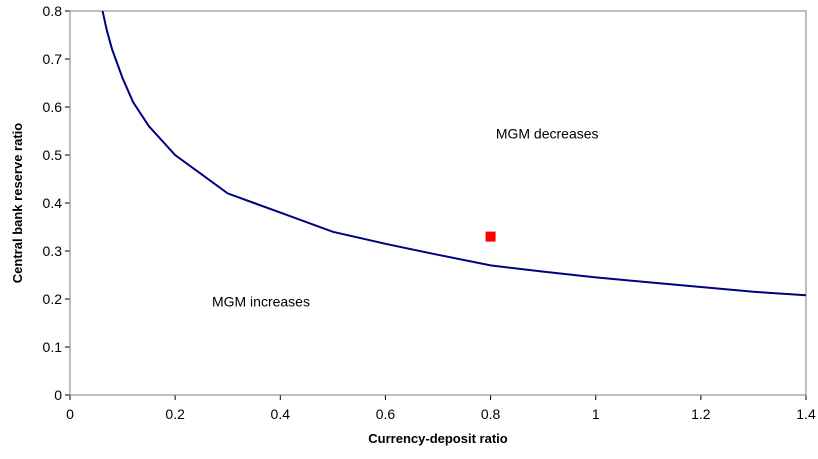 This screenshot has height=459, width=818. What do you see at coordinates (806, 414) in the screenshot?
I see `x-tick-label: 1.4` at bounding box center [806, 414].